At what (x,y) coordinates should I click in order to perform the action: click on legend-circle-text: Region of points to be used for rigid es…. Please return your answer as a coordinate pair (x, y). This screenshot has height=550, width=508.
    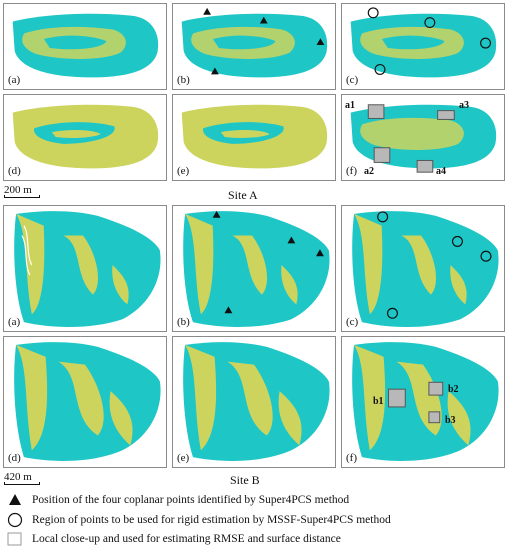
    Looking at the image, I should click on (211, 520).